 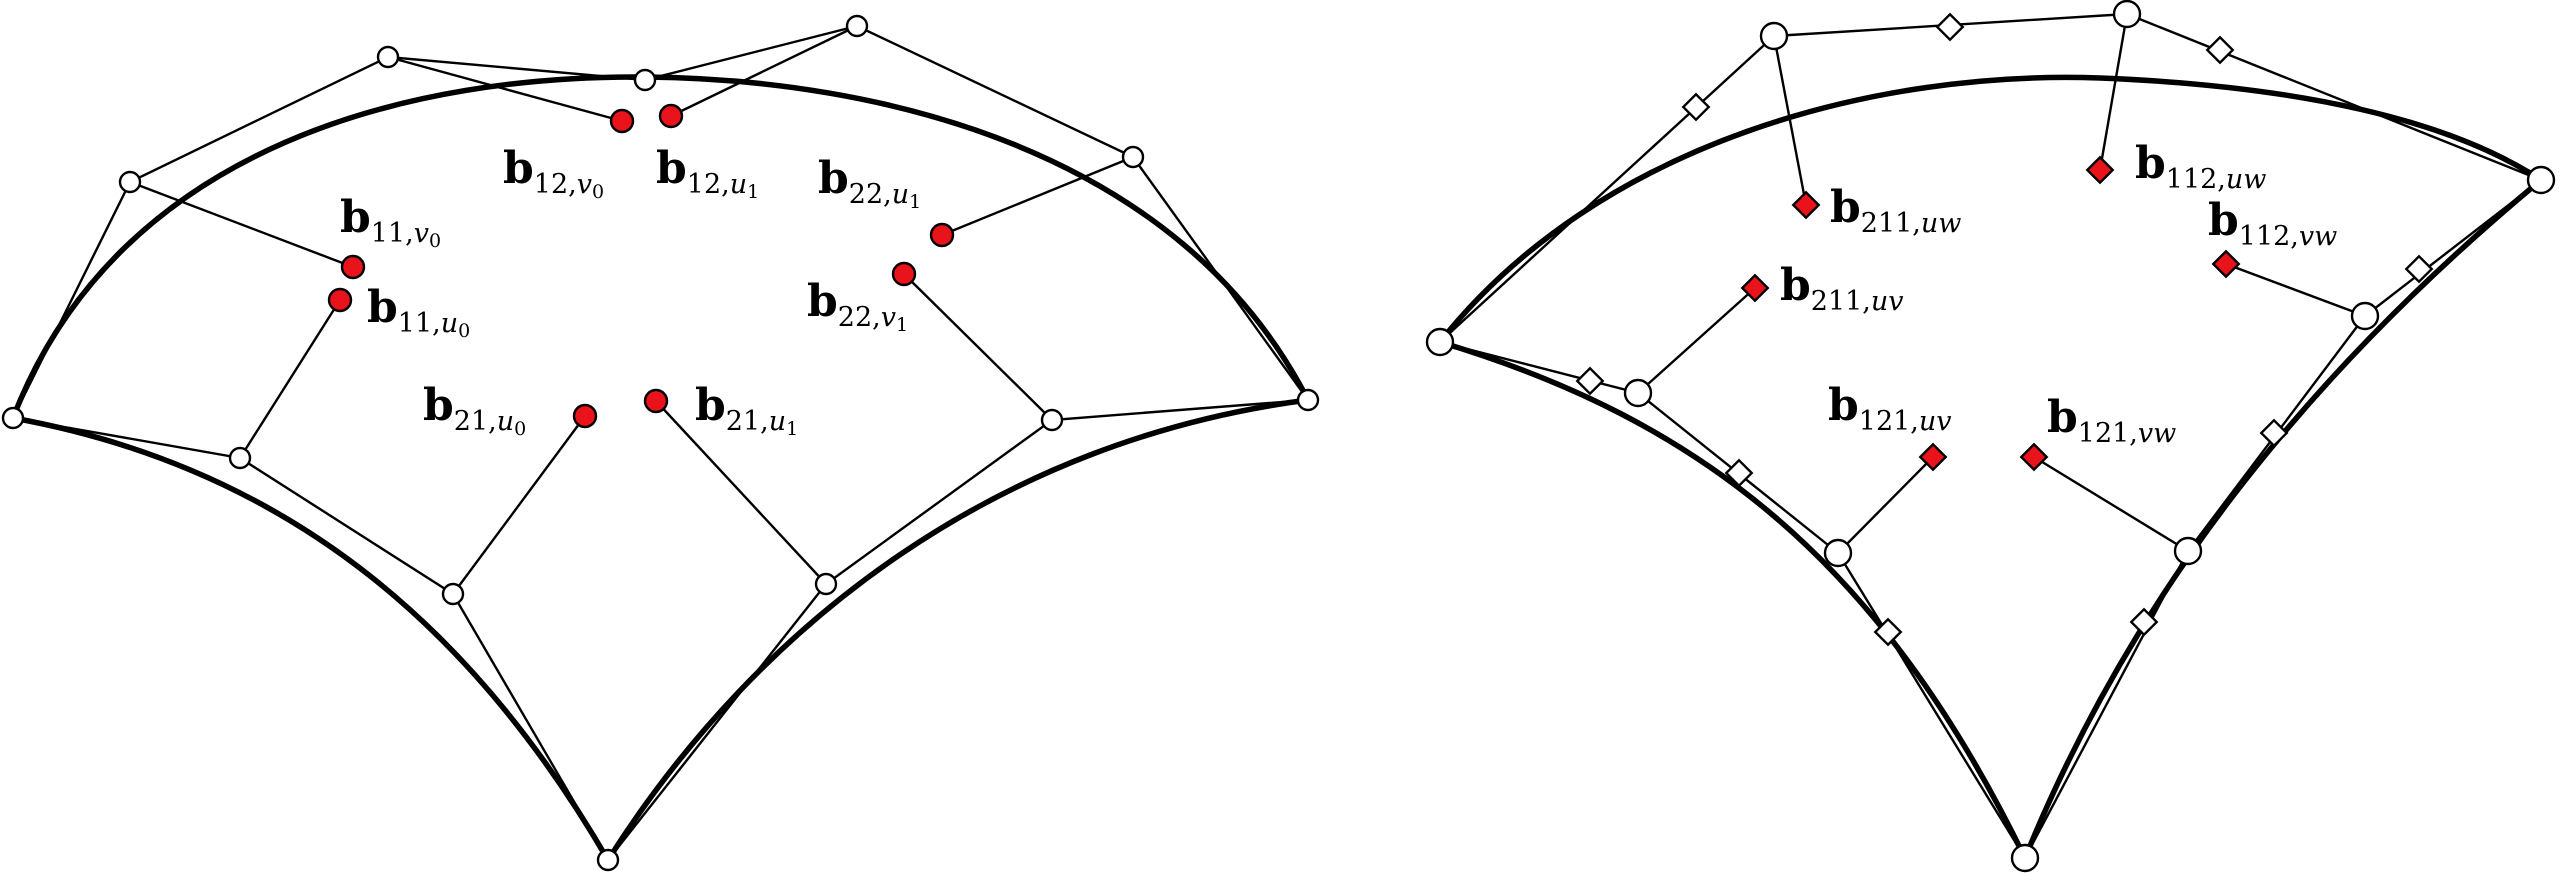 What do you see at coordinates (340, 300) in the screenshot?
I see `inner-point-b11u0` at bounding box center [340, 300].